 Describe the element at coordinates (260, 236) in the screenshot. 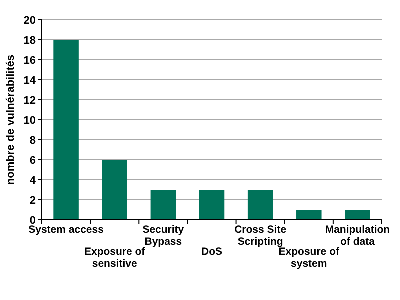

I see `x-tick-label: Cross Site Scripting` at that location.